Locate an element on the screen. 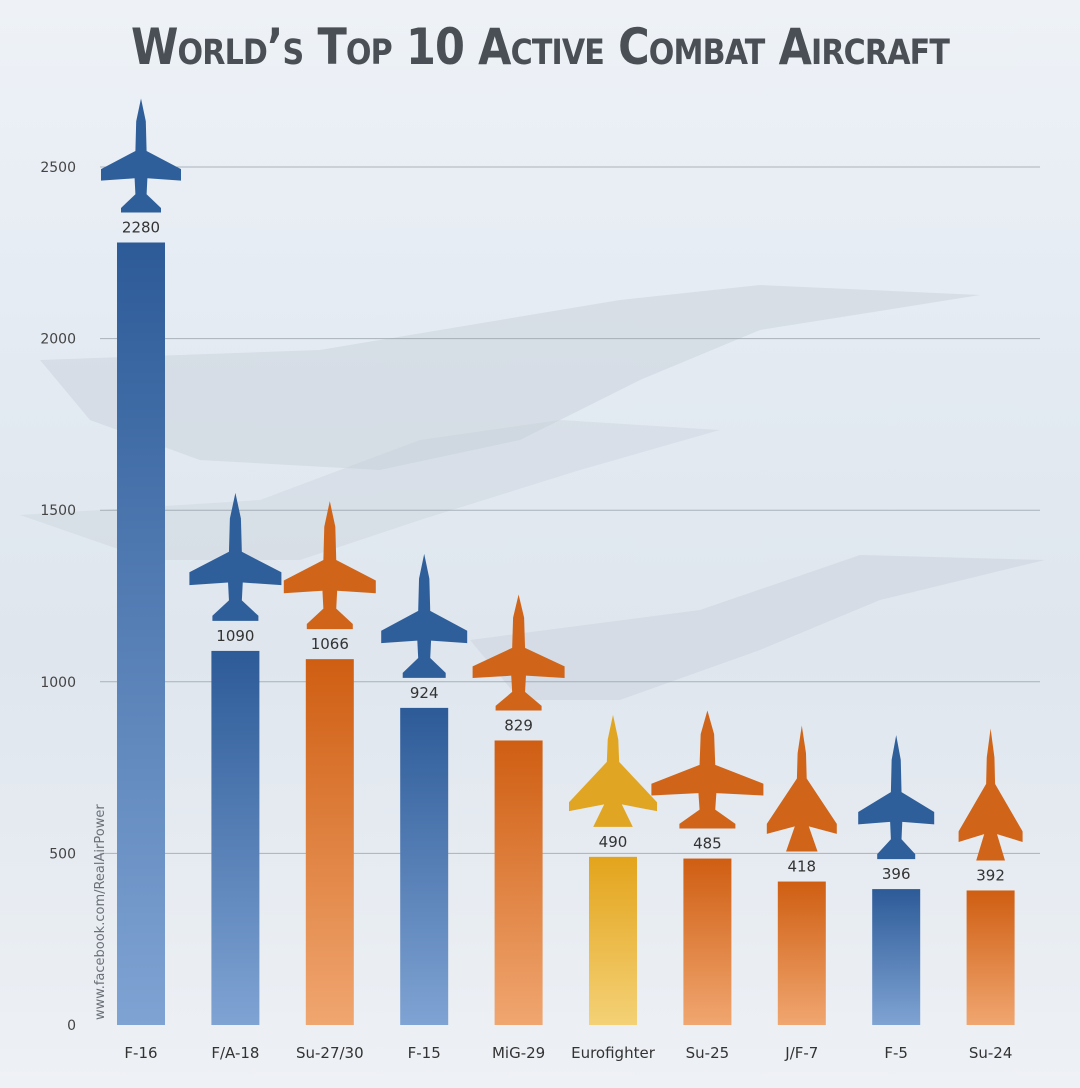  data-label: 485 is located at coordinates (707, 844).